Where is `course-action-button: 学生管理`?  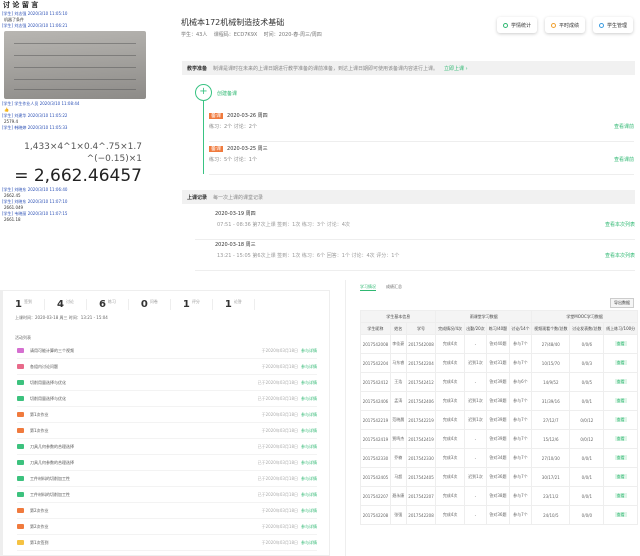 course-action-button: 学生管理 is located at coordinates (613, 25).